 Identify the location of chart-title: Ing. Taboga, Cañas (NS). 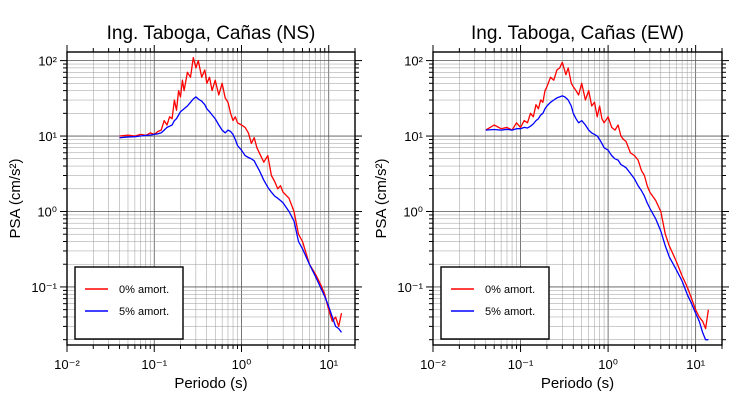
(211, 33).